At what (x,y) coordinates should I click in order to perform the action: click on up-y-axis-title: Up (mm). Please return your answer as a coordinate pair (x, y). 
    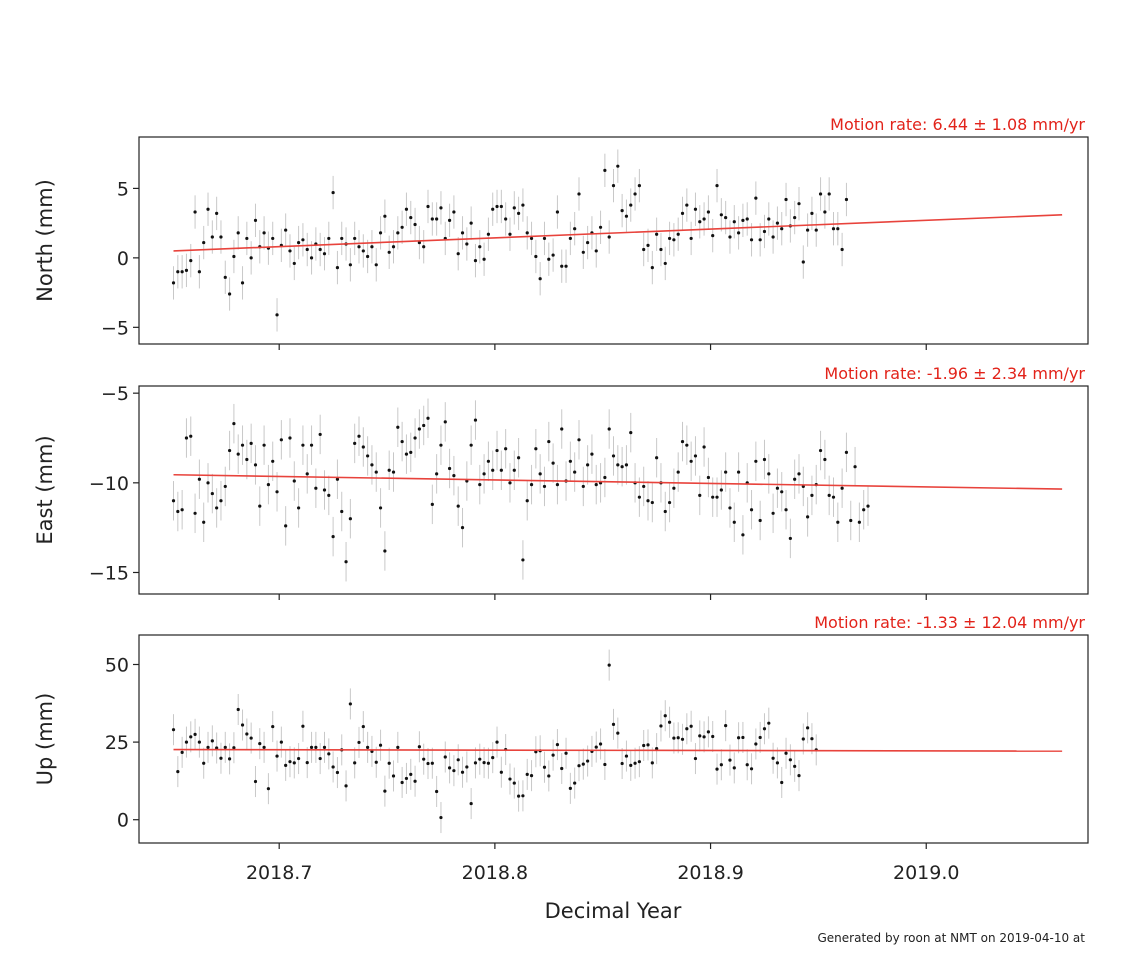
    Looking at the image, I should click on (45, 739).